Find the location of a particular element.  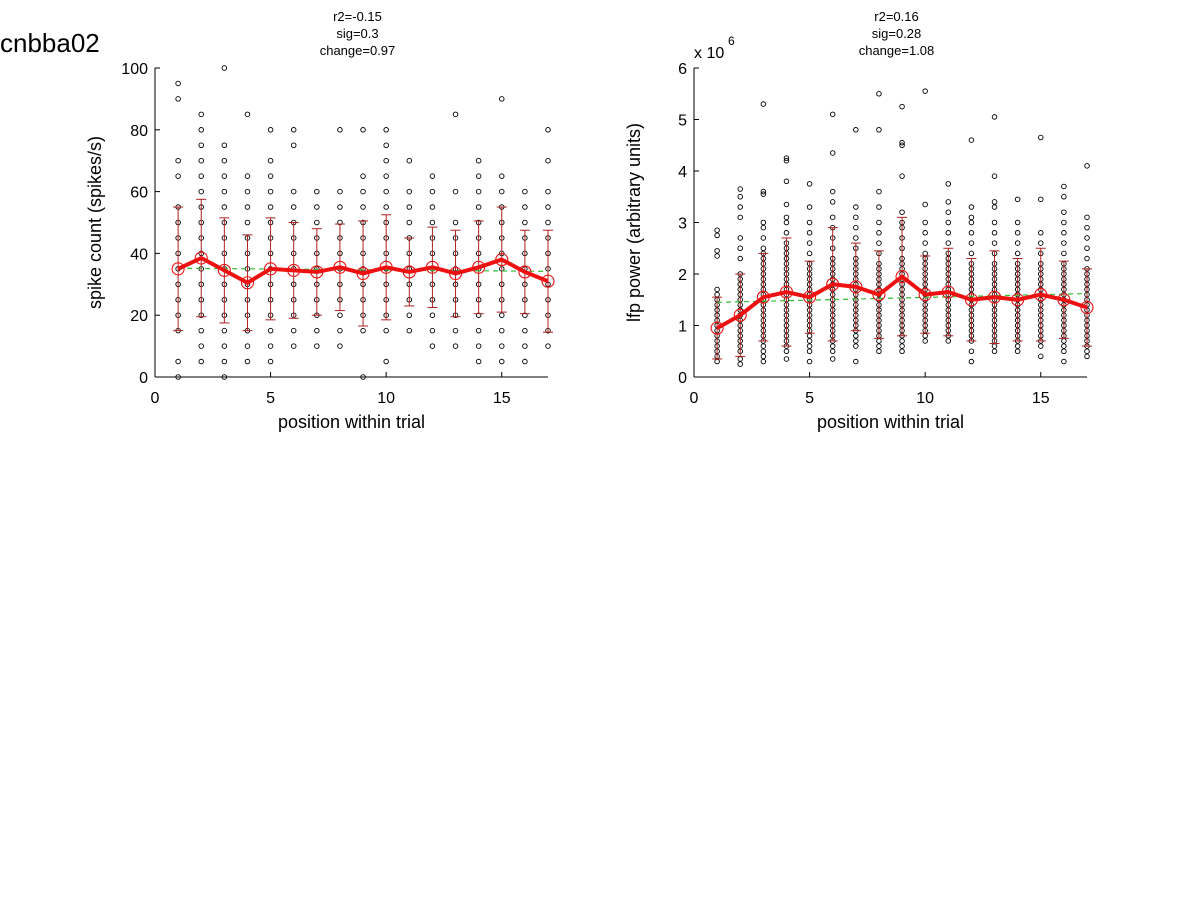

figure-title: cnbba02 is located at coordinates (50, 43).